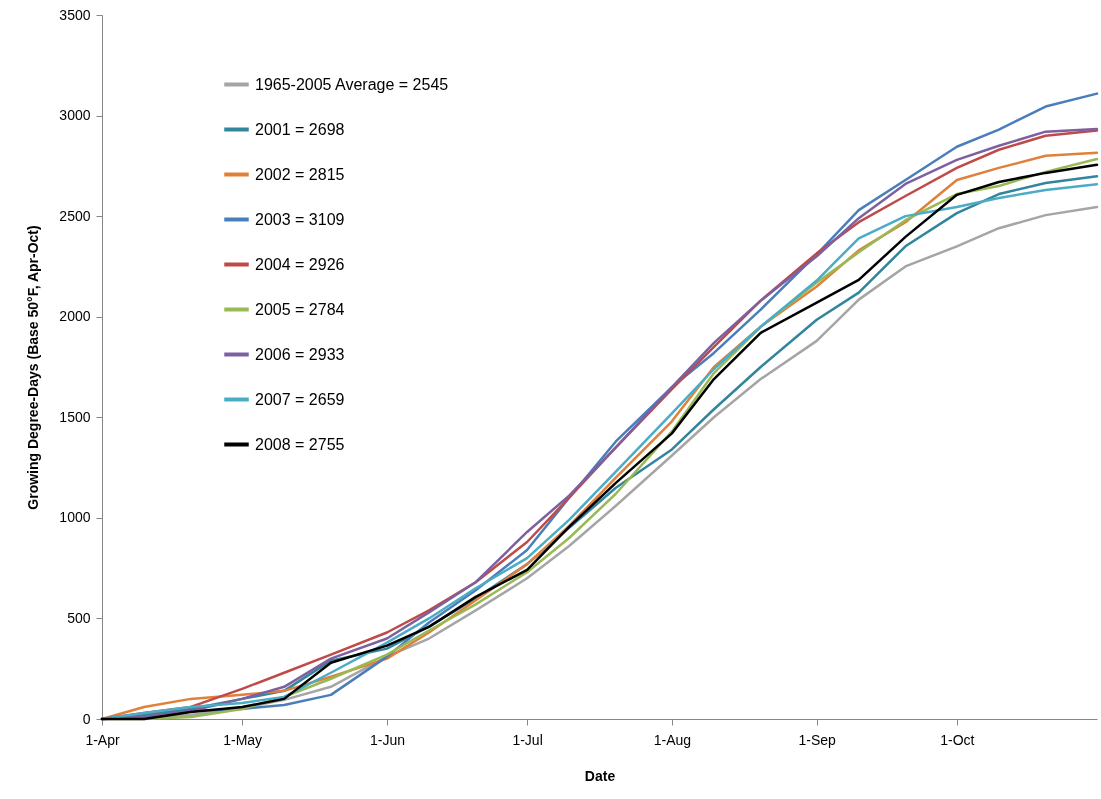  Describe the element at coordinates (957, 739) in the screenshot. I see `x-tick-label: 1-Oct` at that location.